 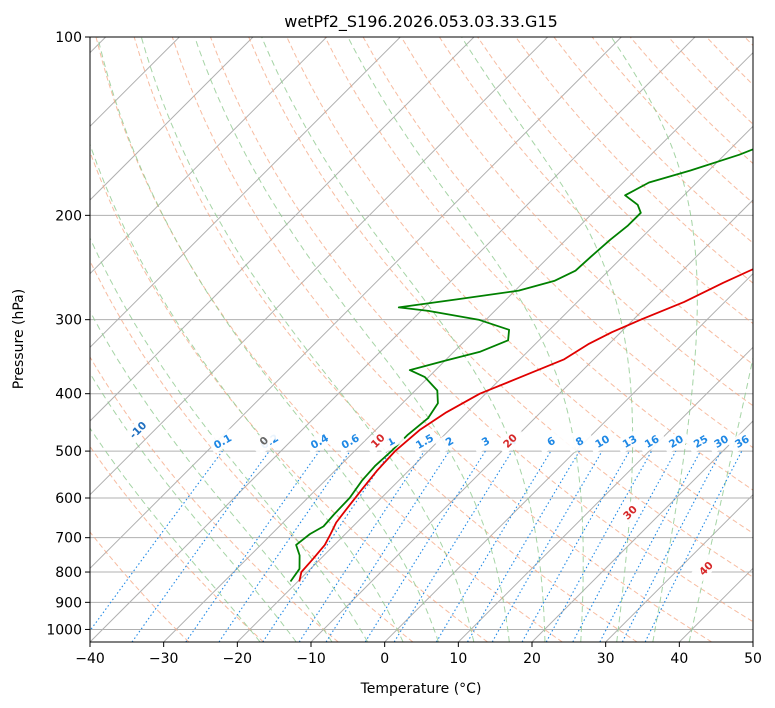 I want to click on y-axis-label: Pressure (hPa), so click(x=19, y=339).